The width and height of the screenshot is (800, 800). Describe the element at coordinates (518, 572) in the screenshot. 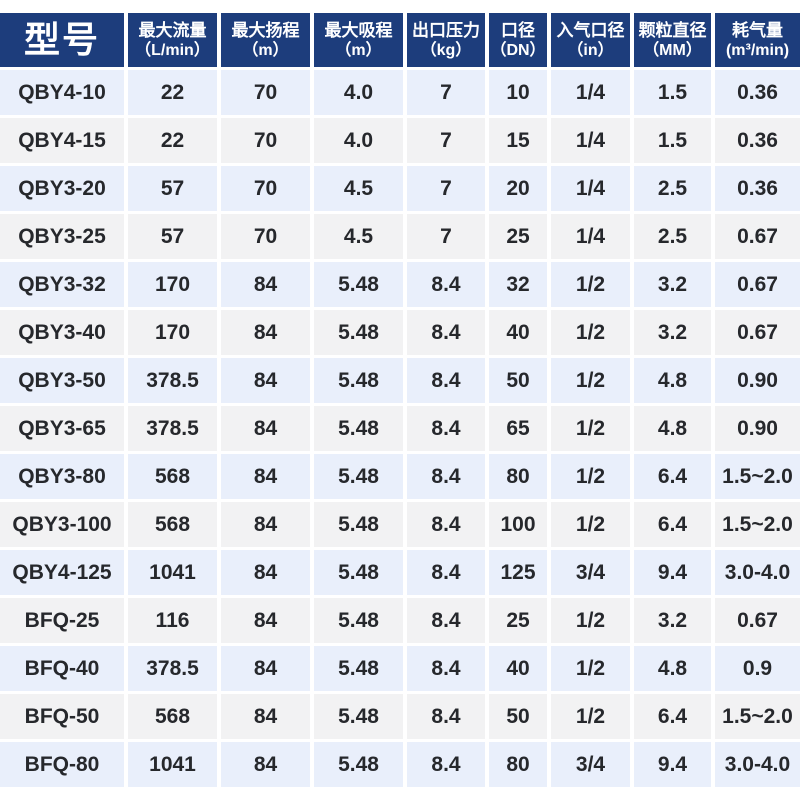

I see `value-cell: 125` at that location.